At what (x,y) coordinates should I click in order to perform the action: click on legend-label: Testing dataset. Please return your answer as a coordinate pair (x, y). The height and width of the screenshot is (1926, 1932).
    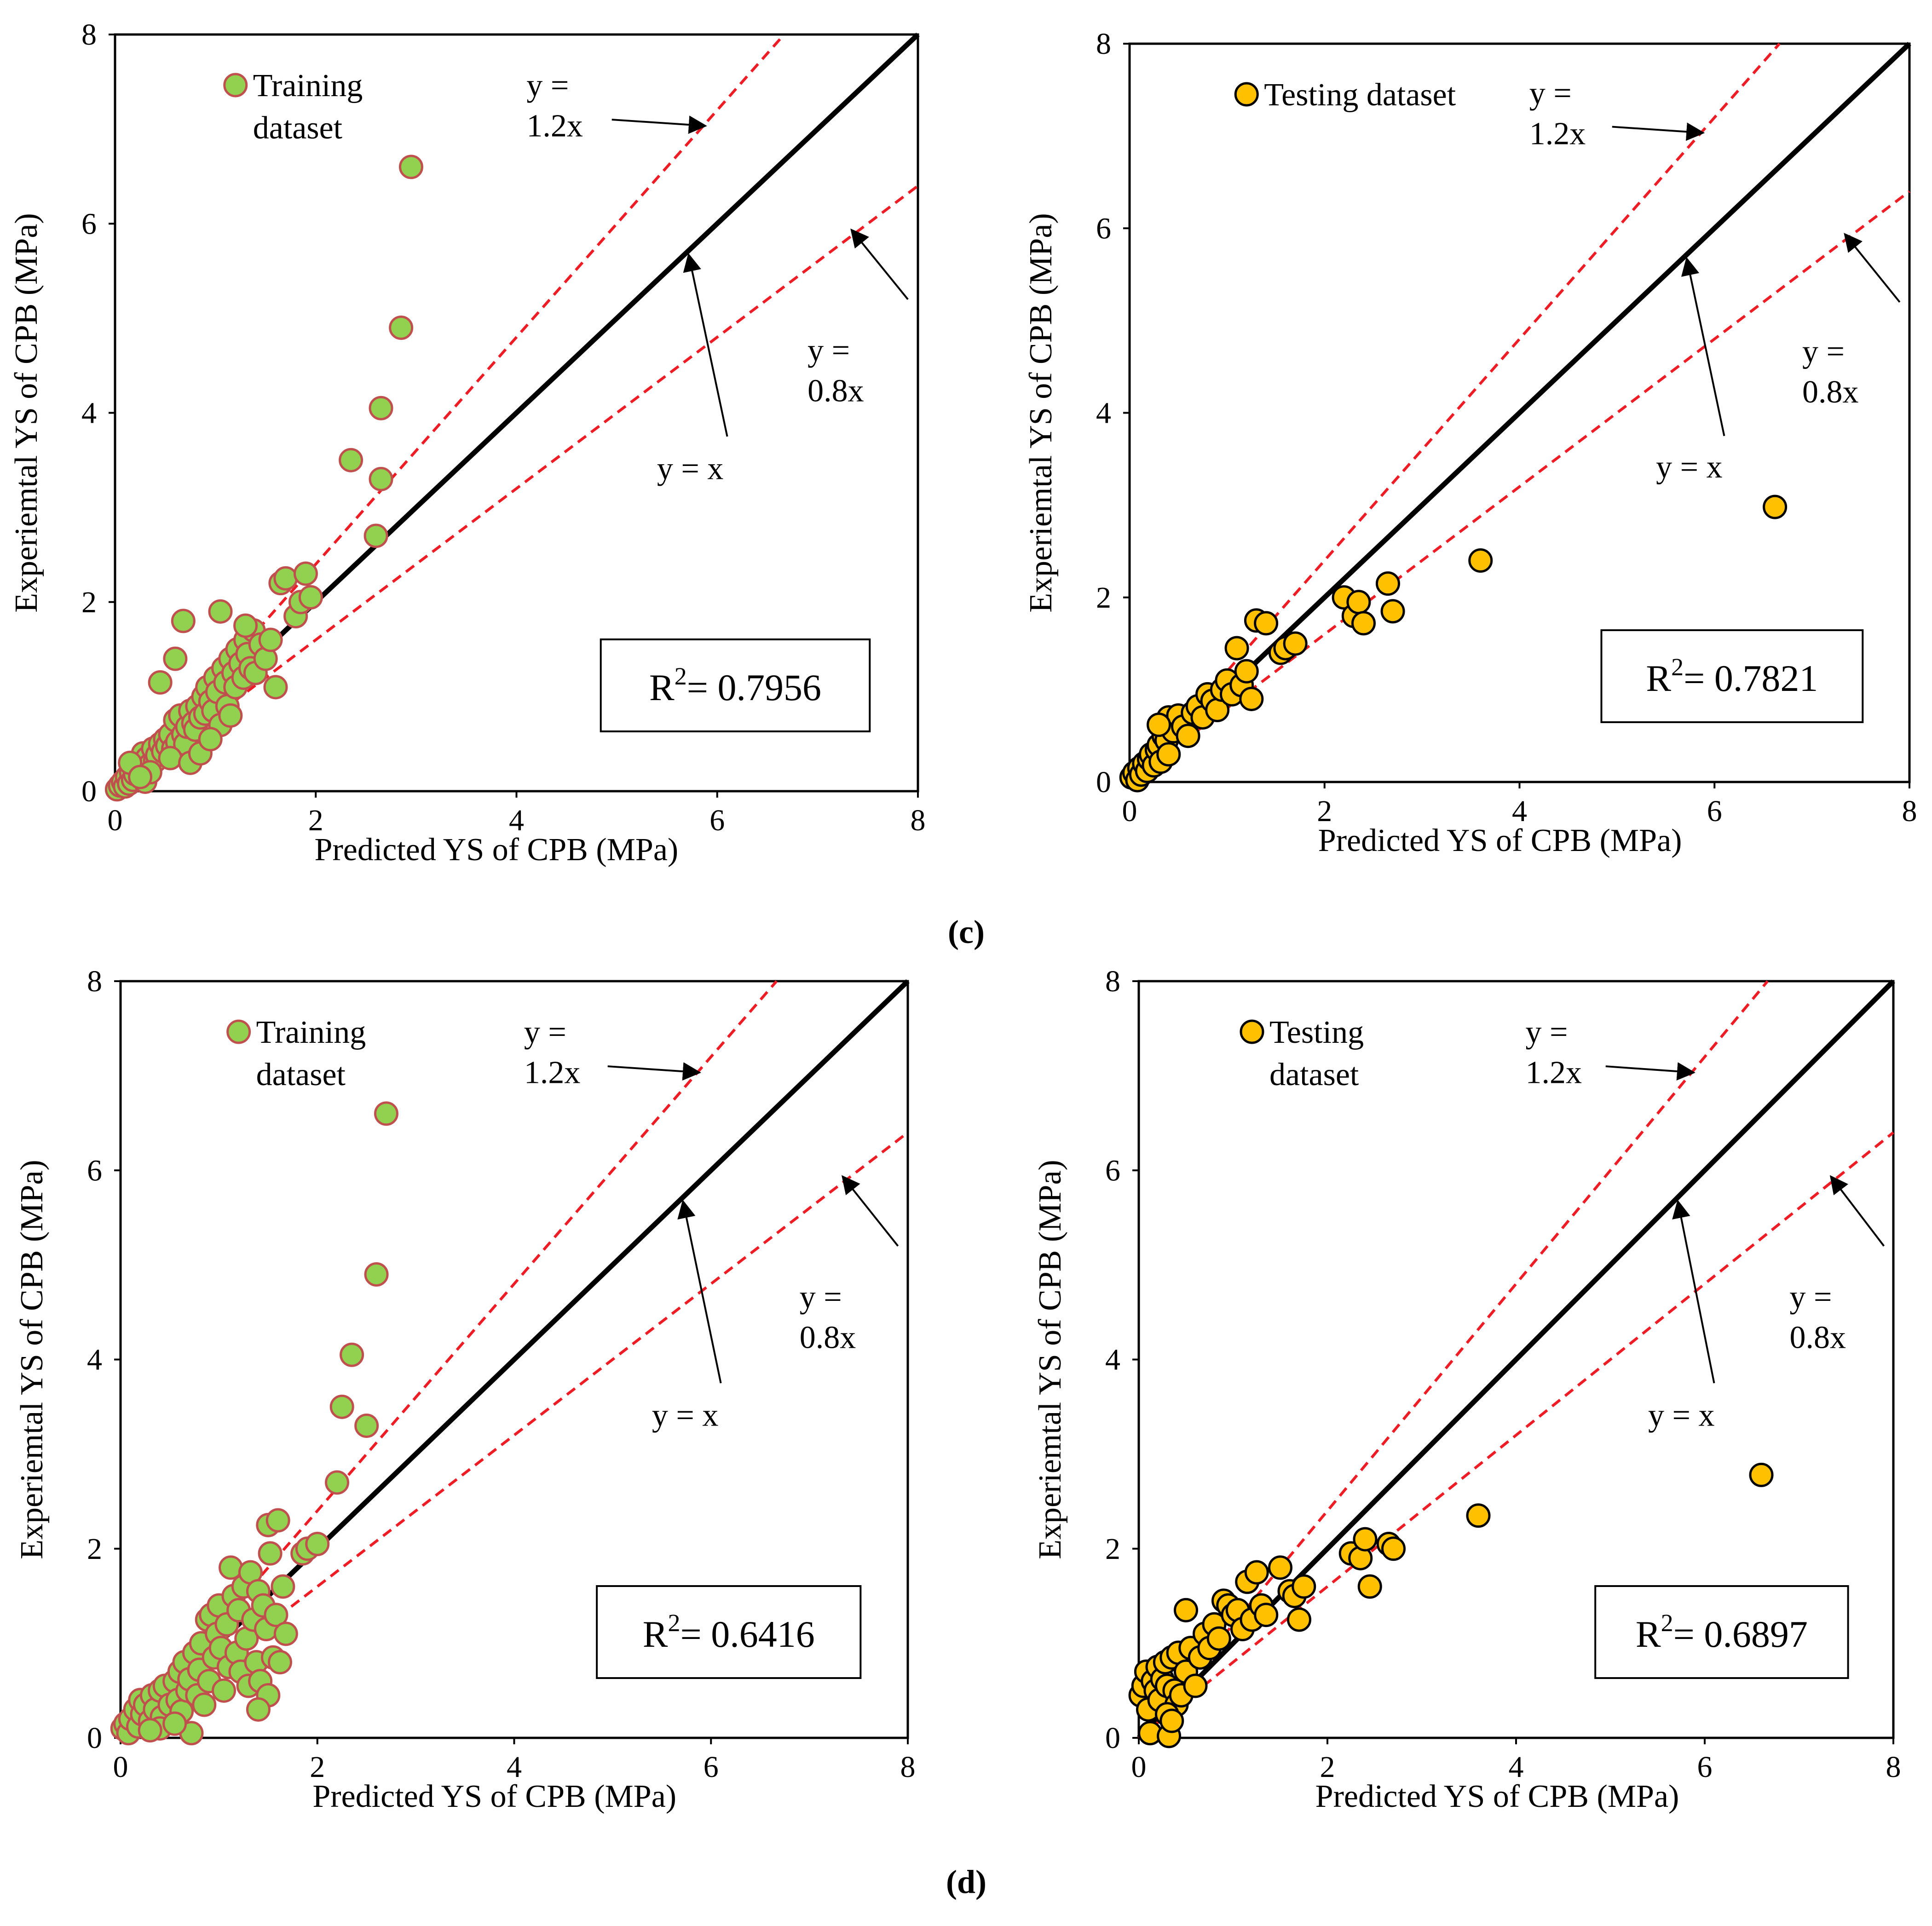
    Looking at the image, I should click on (1316, 1053).